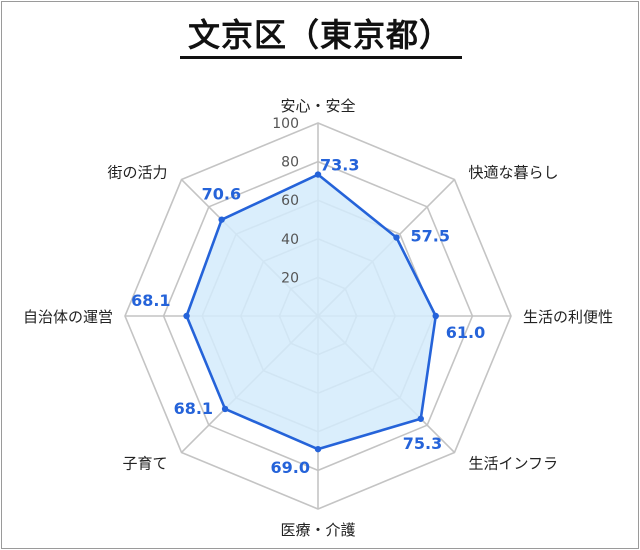 This screenshot has width=640, height=550. Describe the element at coordinates (290, 201) in the screenshot. I see `tick-label: 60` at that location.